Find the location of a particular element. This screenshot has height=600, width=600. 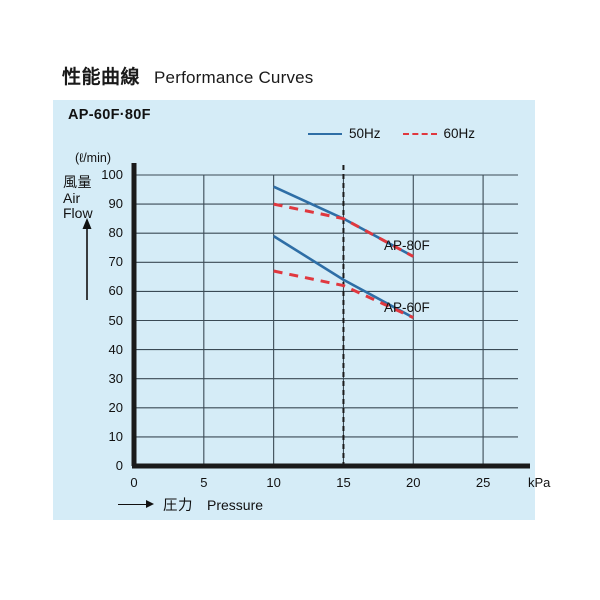

y-axis-tick-label: 100 is located at coordinates (112, 174).